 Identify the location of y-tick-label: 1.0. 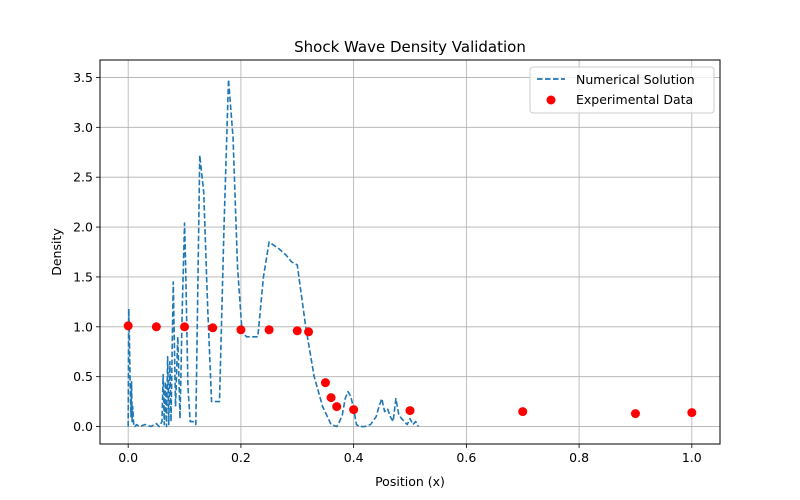
(83, 326).